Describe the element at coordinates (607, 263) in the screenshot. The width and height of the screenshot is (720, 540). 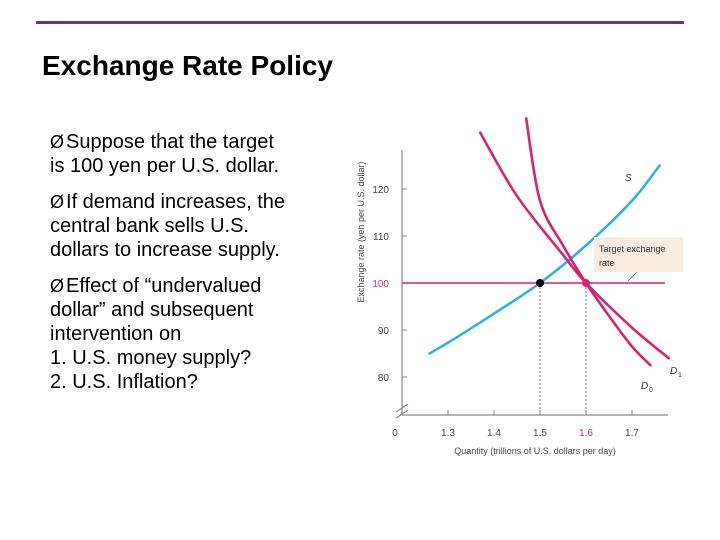
I see `target-label-line-2: rate` at that location.